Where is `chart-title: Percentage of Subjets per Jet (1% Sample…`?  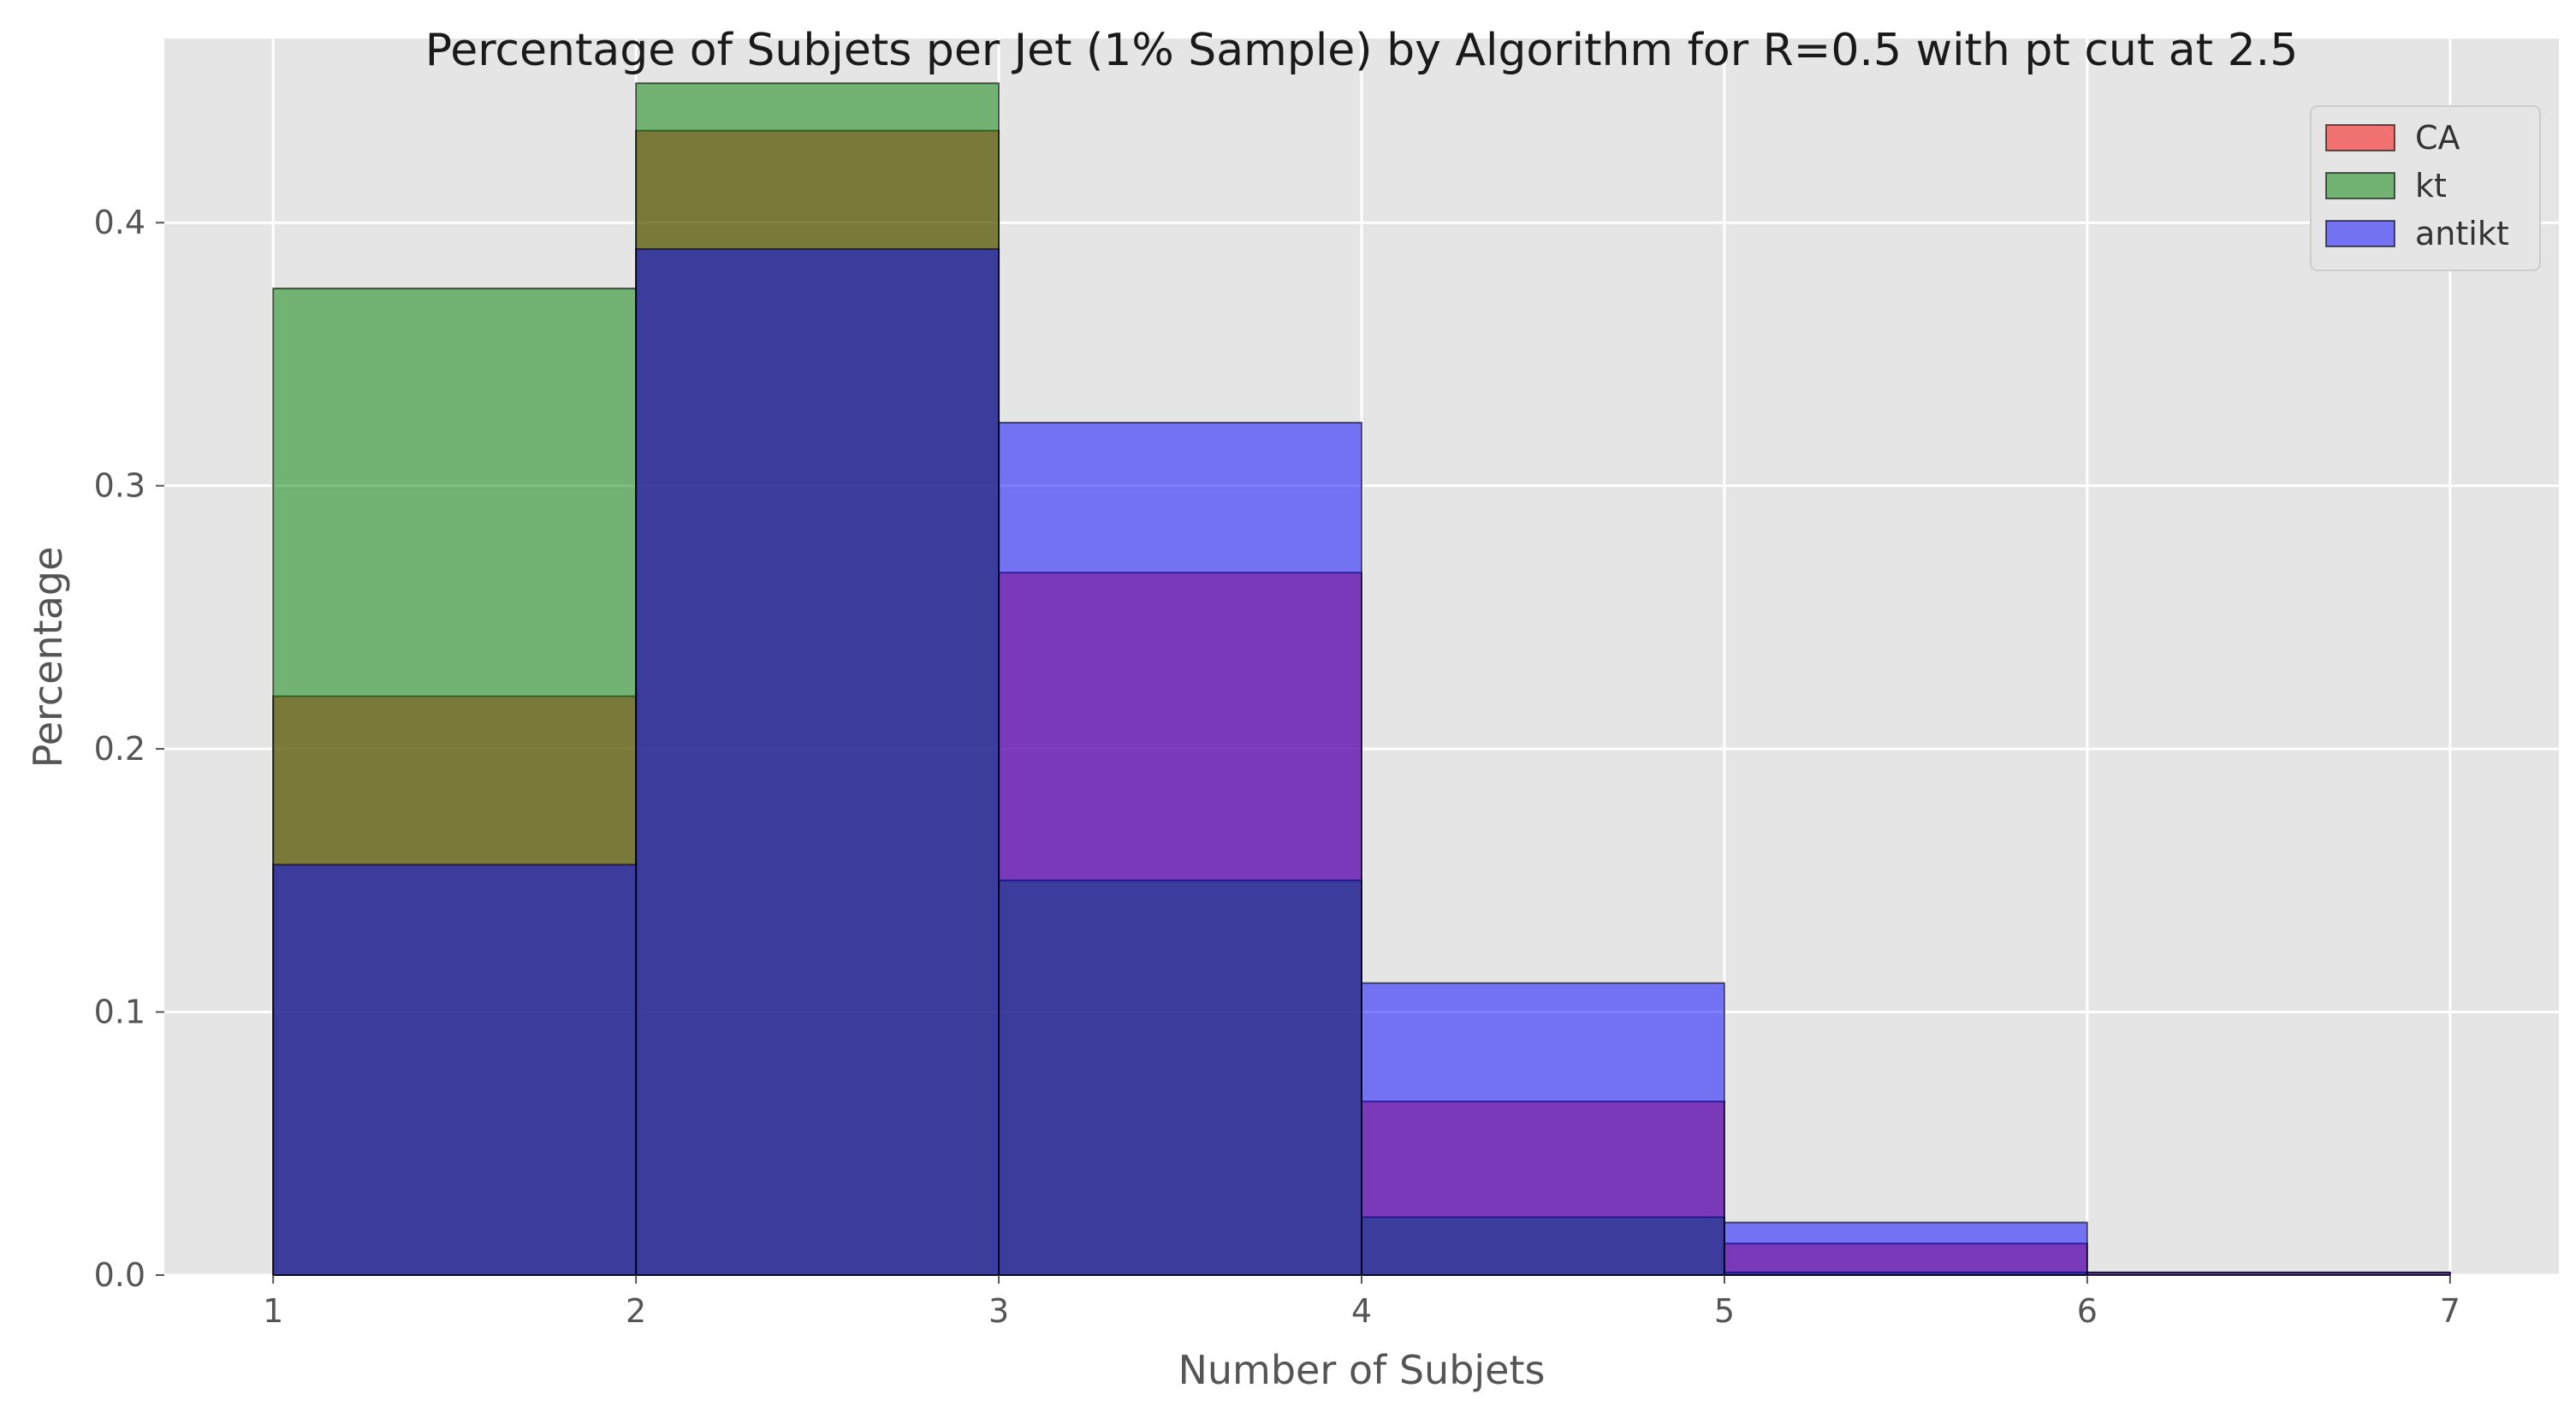
chart-title: Percentage of Subjets per Jet (1% Sample… is located at coordinates (1362, 50).